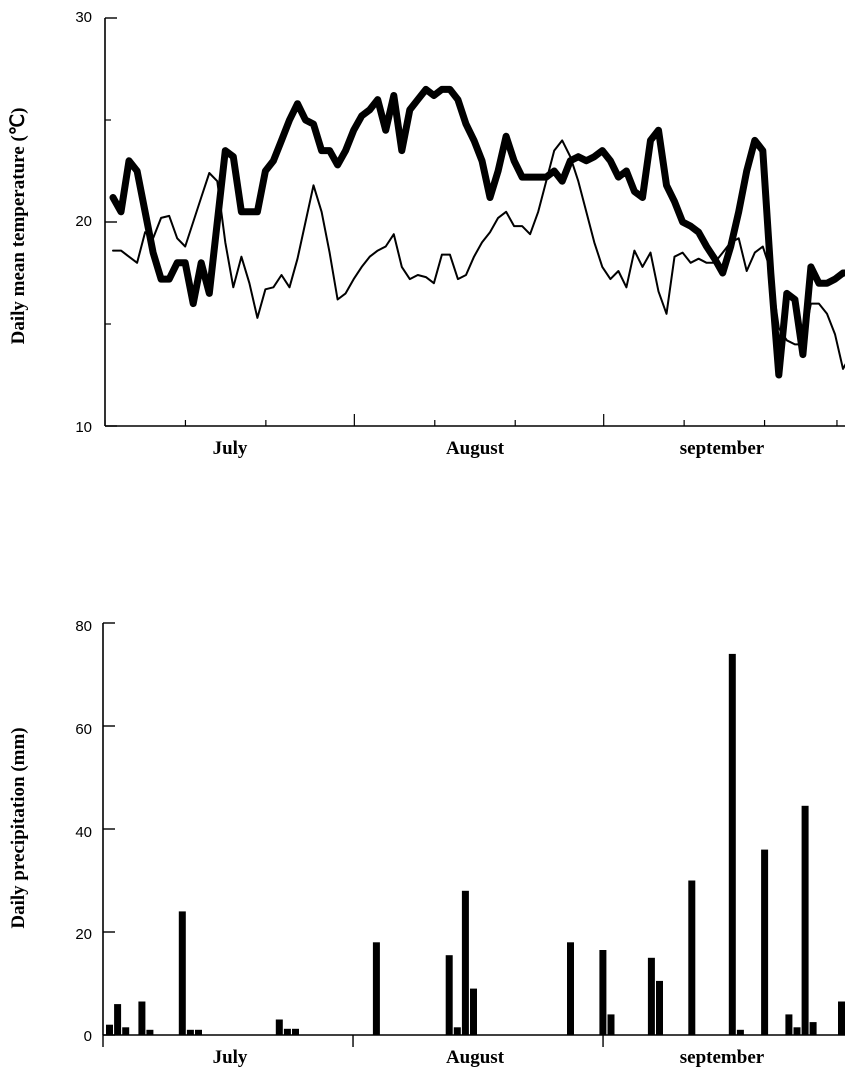 The height and width of the screenshot is (1072, 845). Describe the element at coordinates (83, 17) in the screenshot. I see `temp-ytick-label: 30` at that location.